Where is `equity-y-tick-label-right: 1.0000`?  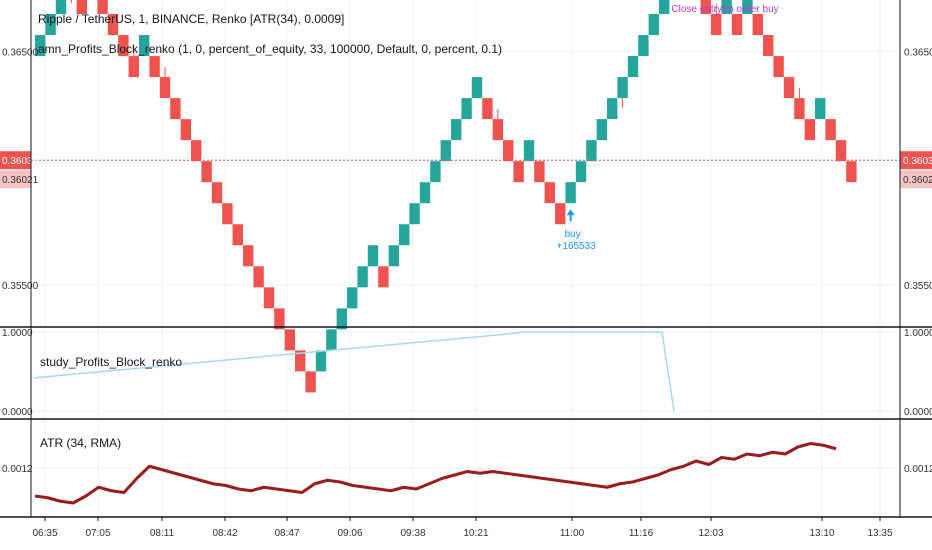
equity-y-tick-label-right: 1.0000 is located at coordinates (918, 333).